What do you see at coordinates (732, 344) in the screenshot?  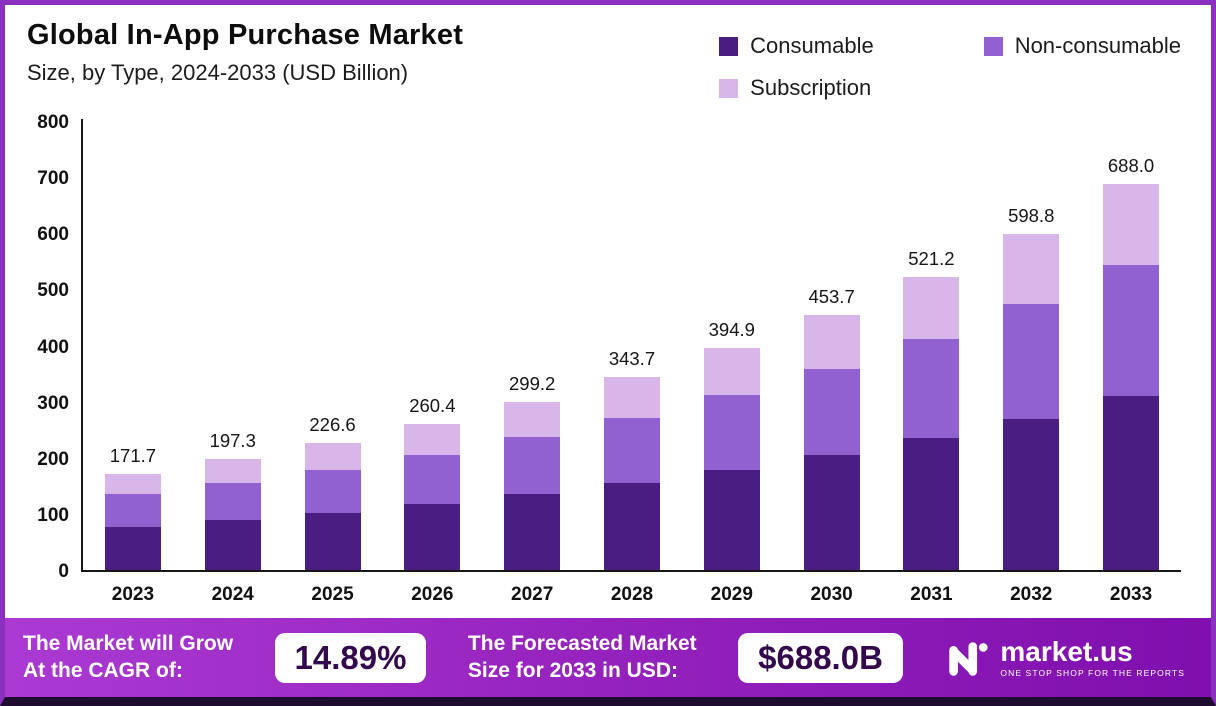 I see `bar-group-2029: 394.9` at bounding box center [732, 344].